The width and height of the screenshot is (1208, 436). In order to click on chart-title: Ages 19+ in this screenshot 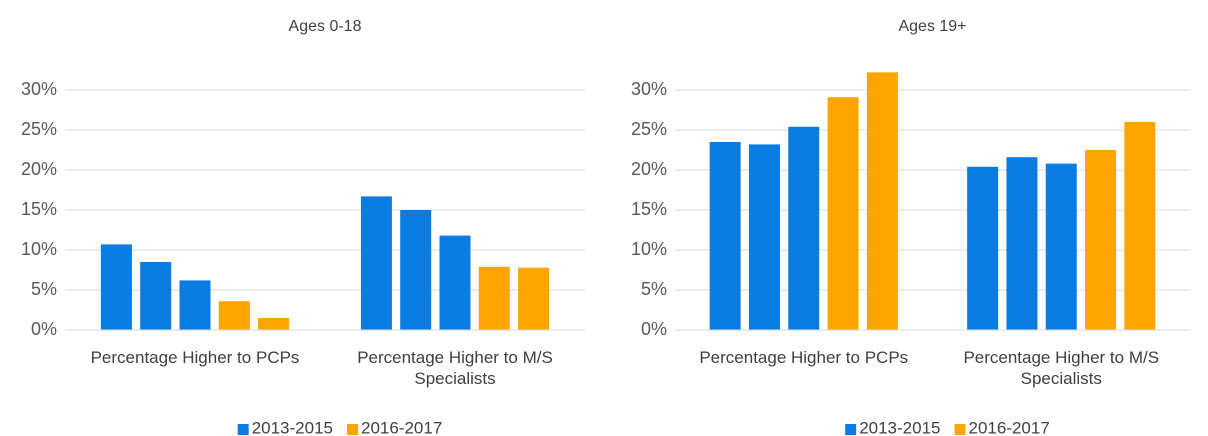, I will do `click(932, 26)`.